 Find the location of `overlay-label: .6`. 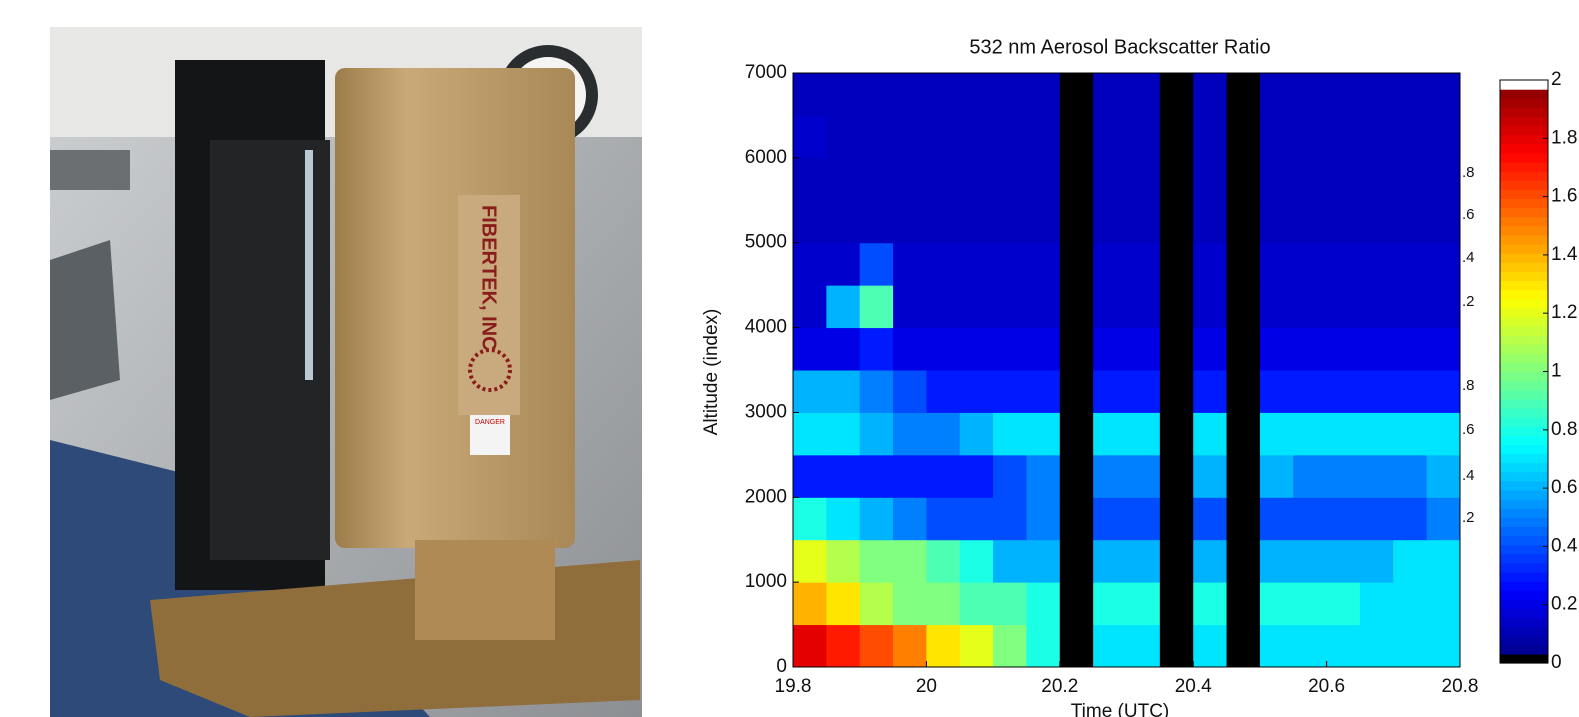

overlay-label: .6 is located at coordinates (1468, 214).